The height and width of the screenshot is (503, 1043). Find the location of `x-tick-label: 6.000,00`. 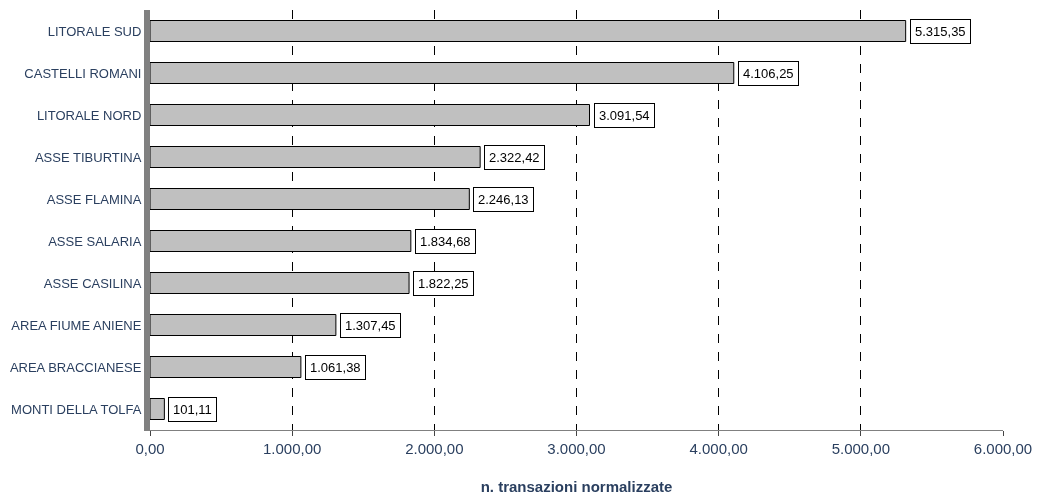

x-tick-label: 6.000,00 is located at coordinates (1003, 448).